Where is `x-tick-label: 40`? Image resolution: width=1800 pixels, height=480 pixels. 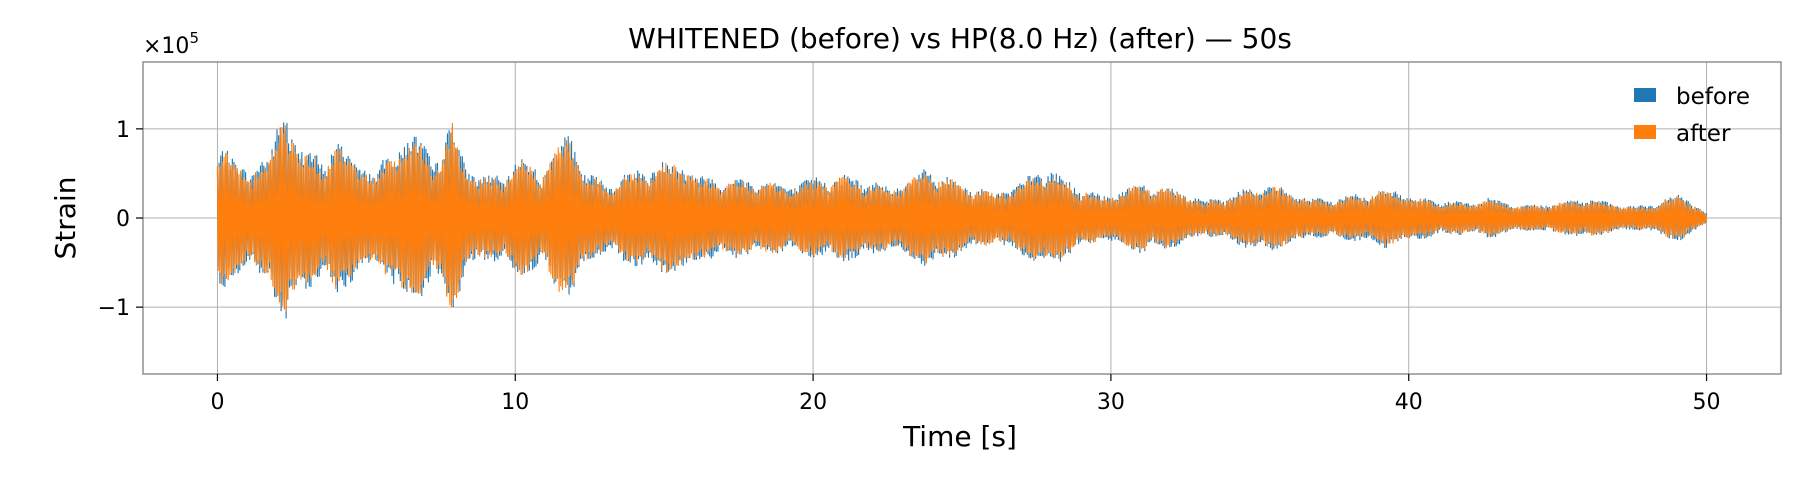 x-tick-label: 40 is located at coordinates (1409, 402).